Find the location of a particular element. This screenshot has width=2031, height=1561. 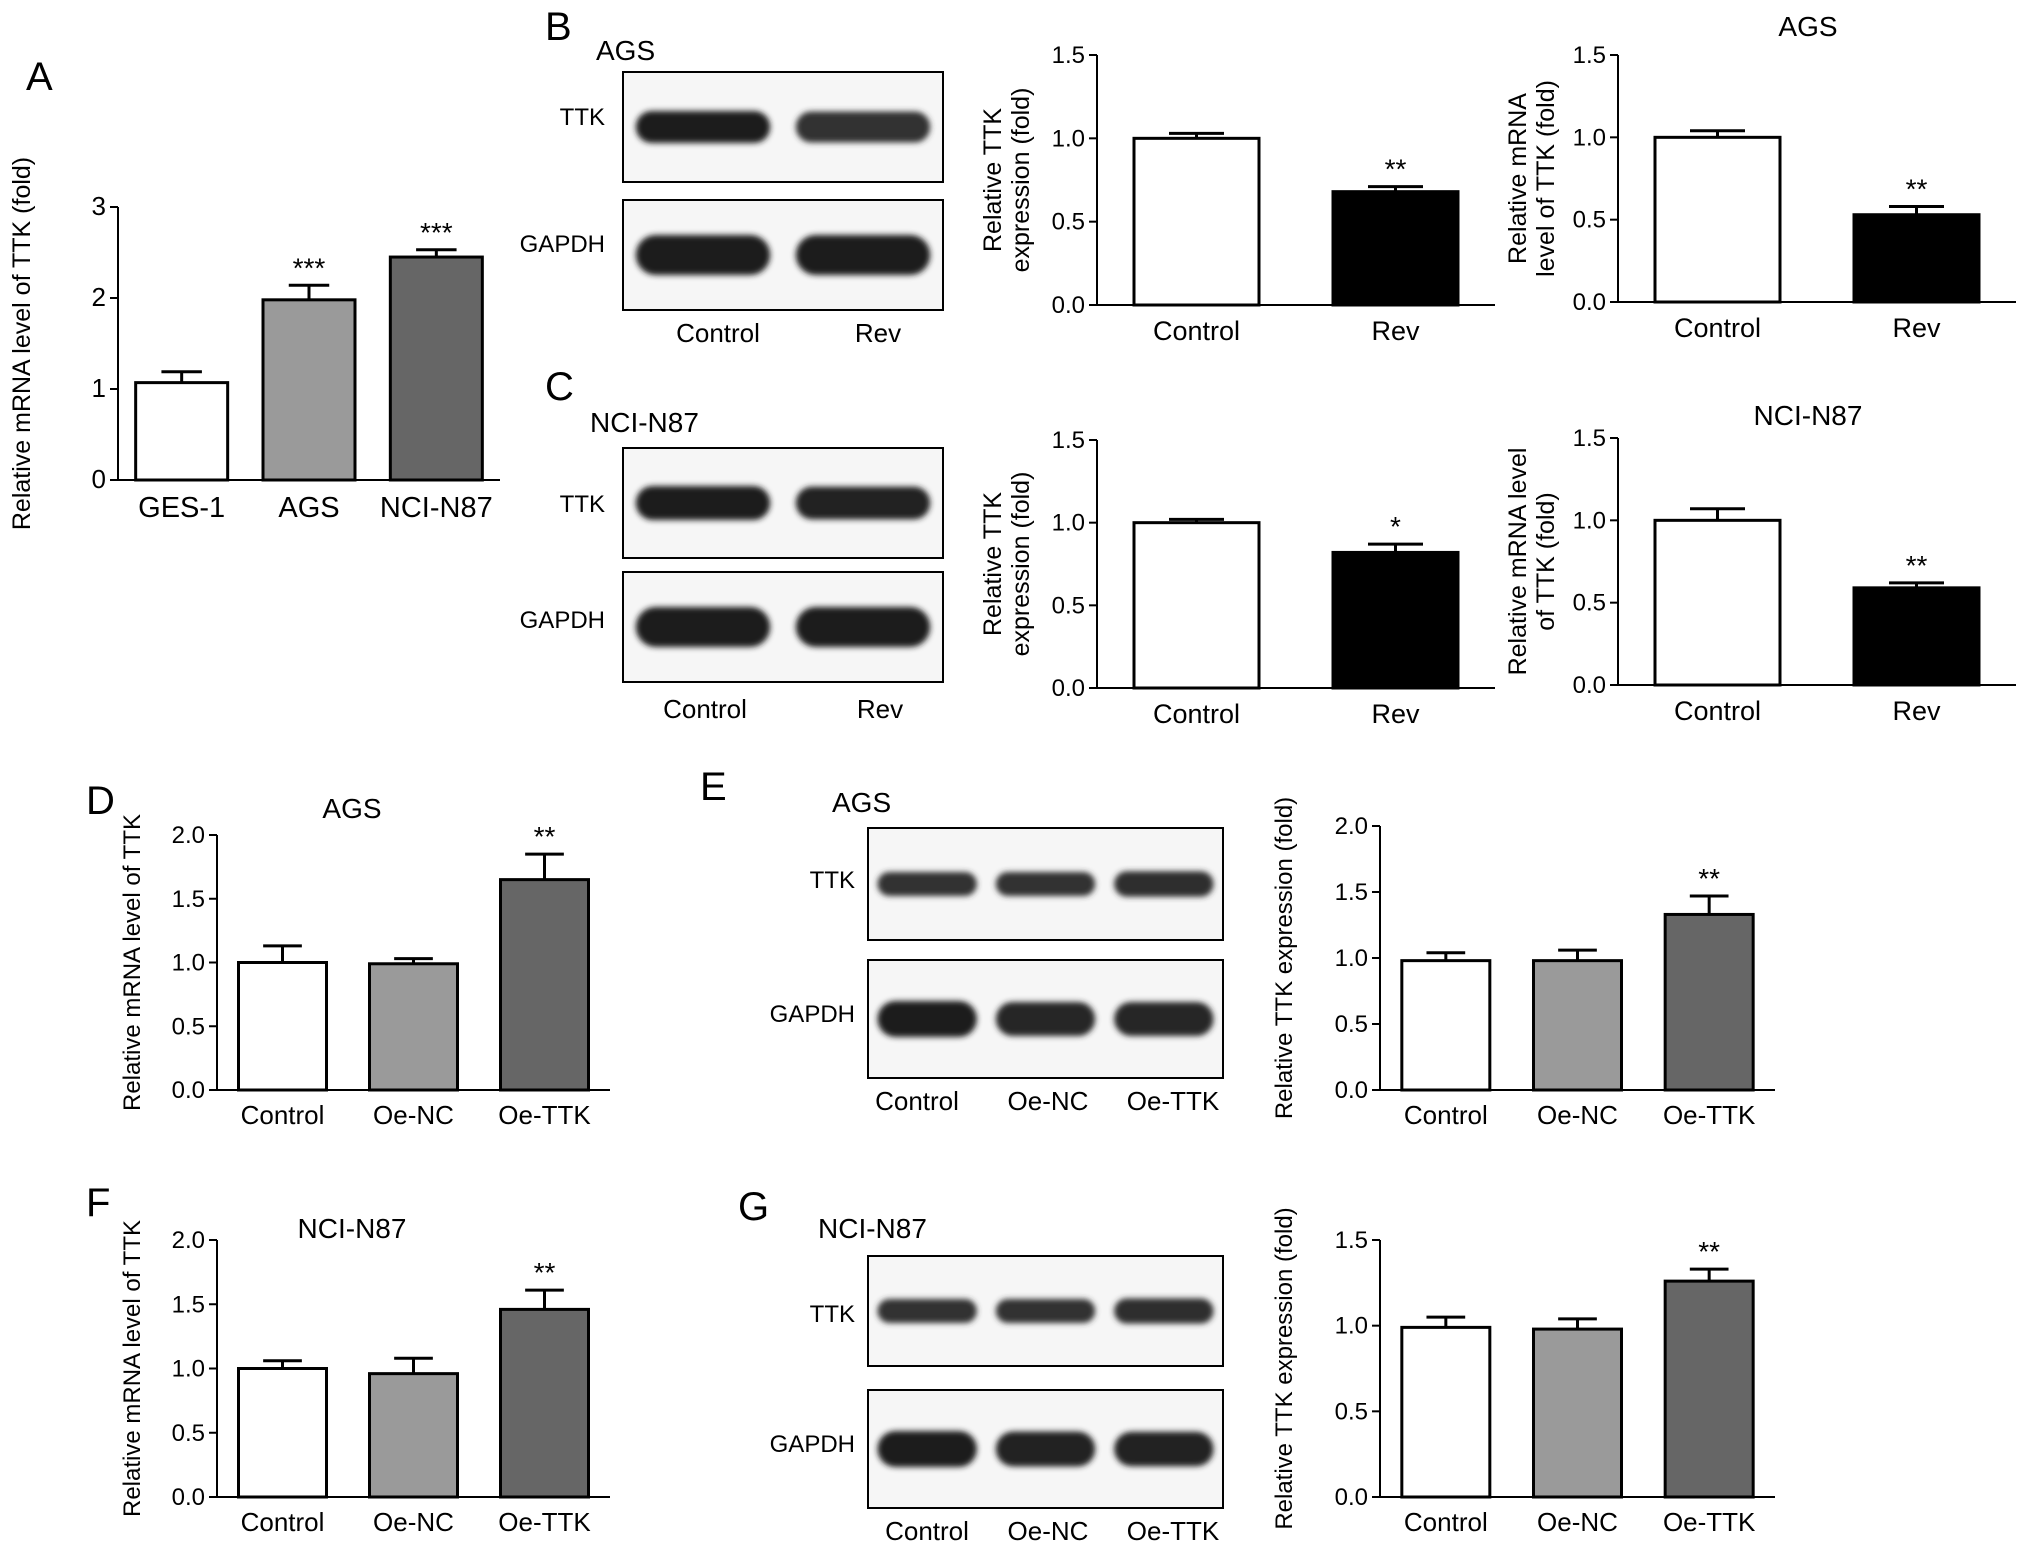

bar-oe-nc is located at coordinates (1577, 1413).